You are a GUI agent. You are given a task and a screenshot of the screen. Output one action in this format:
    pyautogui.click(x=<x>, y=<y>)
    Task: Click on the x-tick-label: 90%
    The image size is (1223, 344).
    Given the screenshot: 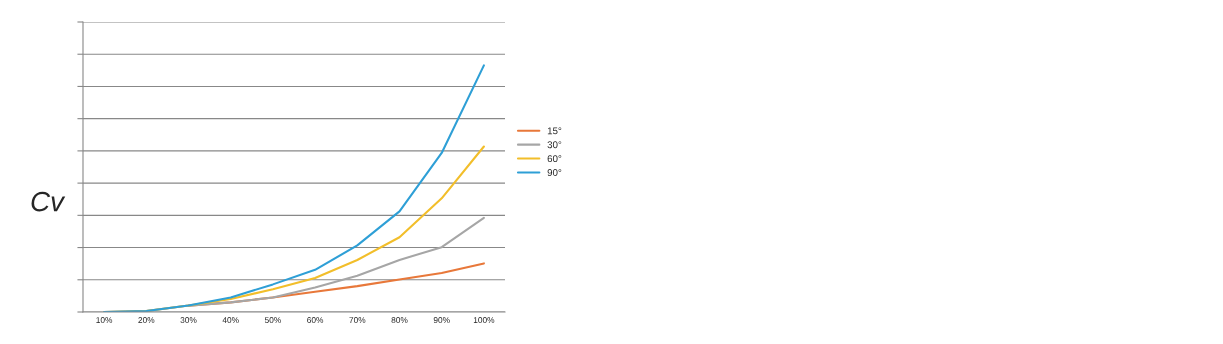 What is the action you would take?
    pyautogui.click(x=441, y=320)
    